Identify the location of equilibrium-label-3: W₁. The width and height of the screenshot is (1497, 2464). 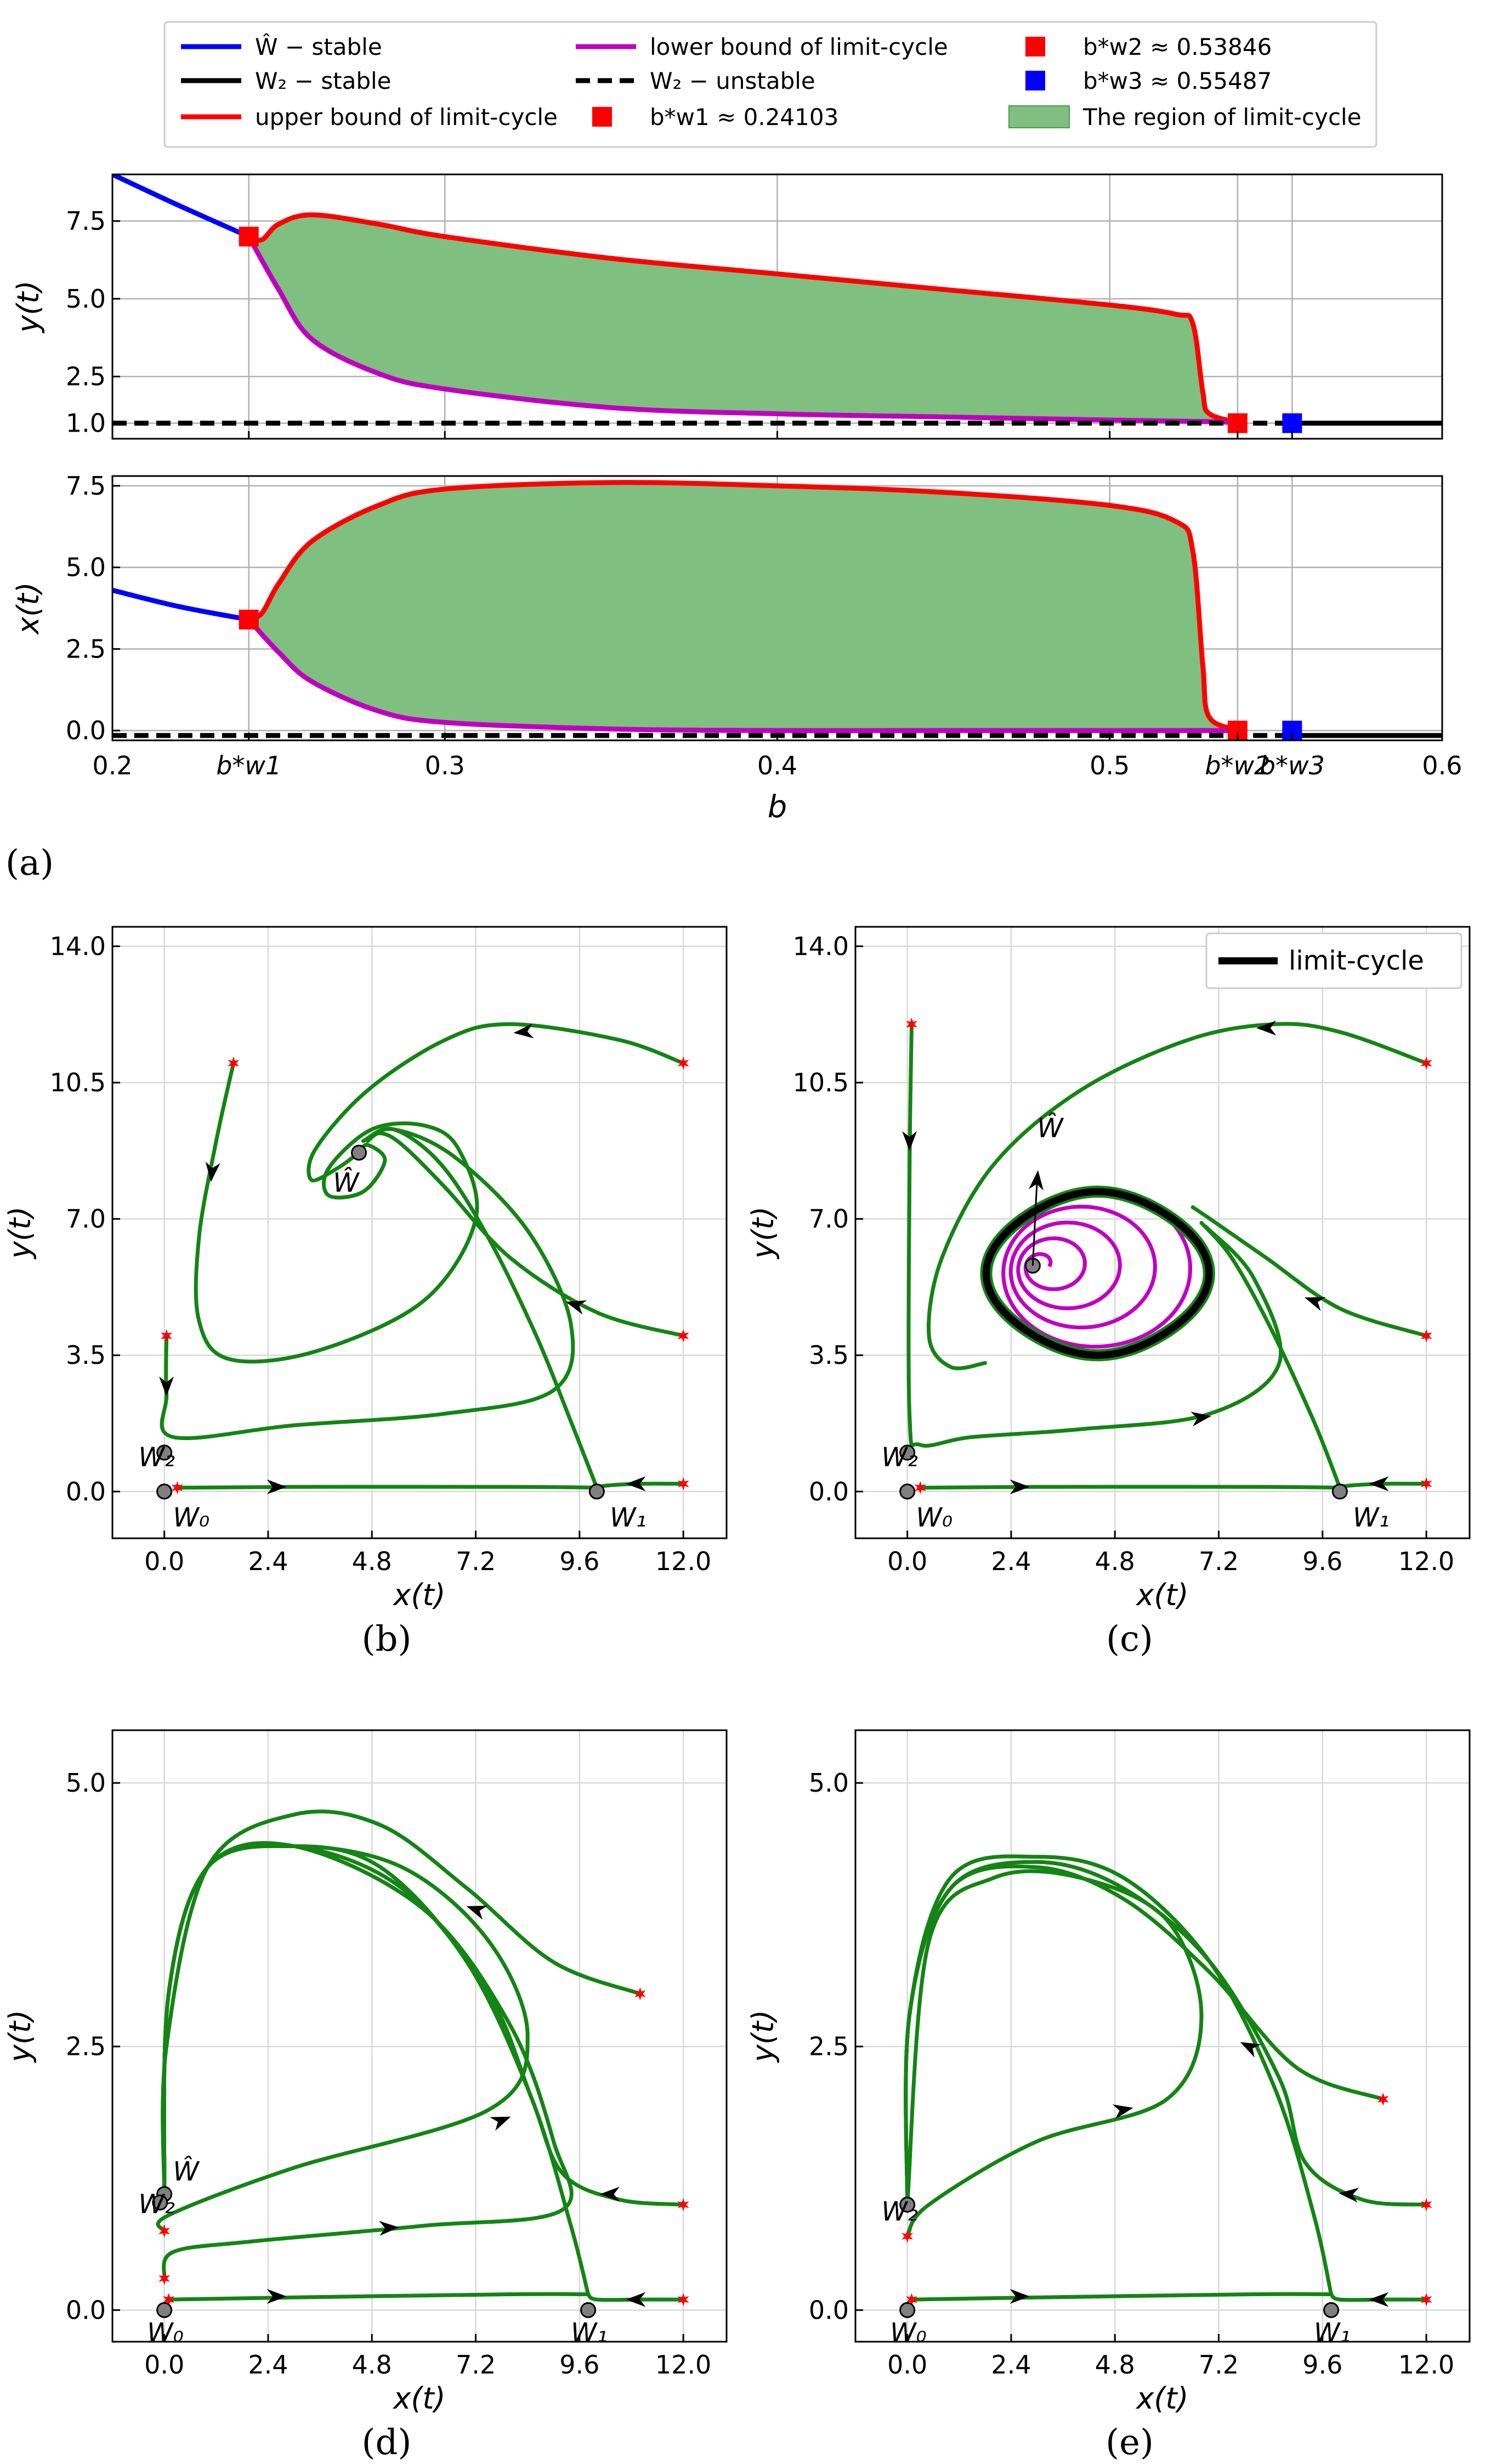
(629, 1518).